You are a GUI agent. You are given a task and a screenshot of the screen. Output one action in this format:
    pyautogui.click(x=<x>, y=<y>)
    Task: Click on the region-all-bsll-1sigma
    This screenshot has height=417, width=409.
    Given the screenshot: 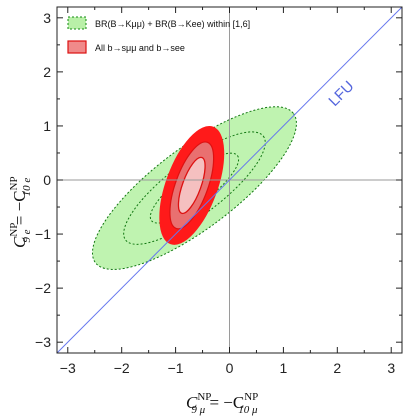 What is the action you would take?
    pyautogui.click(x=191, y=185)
    